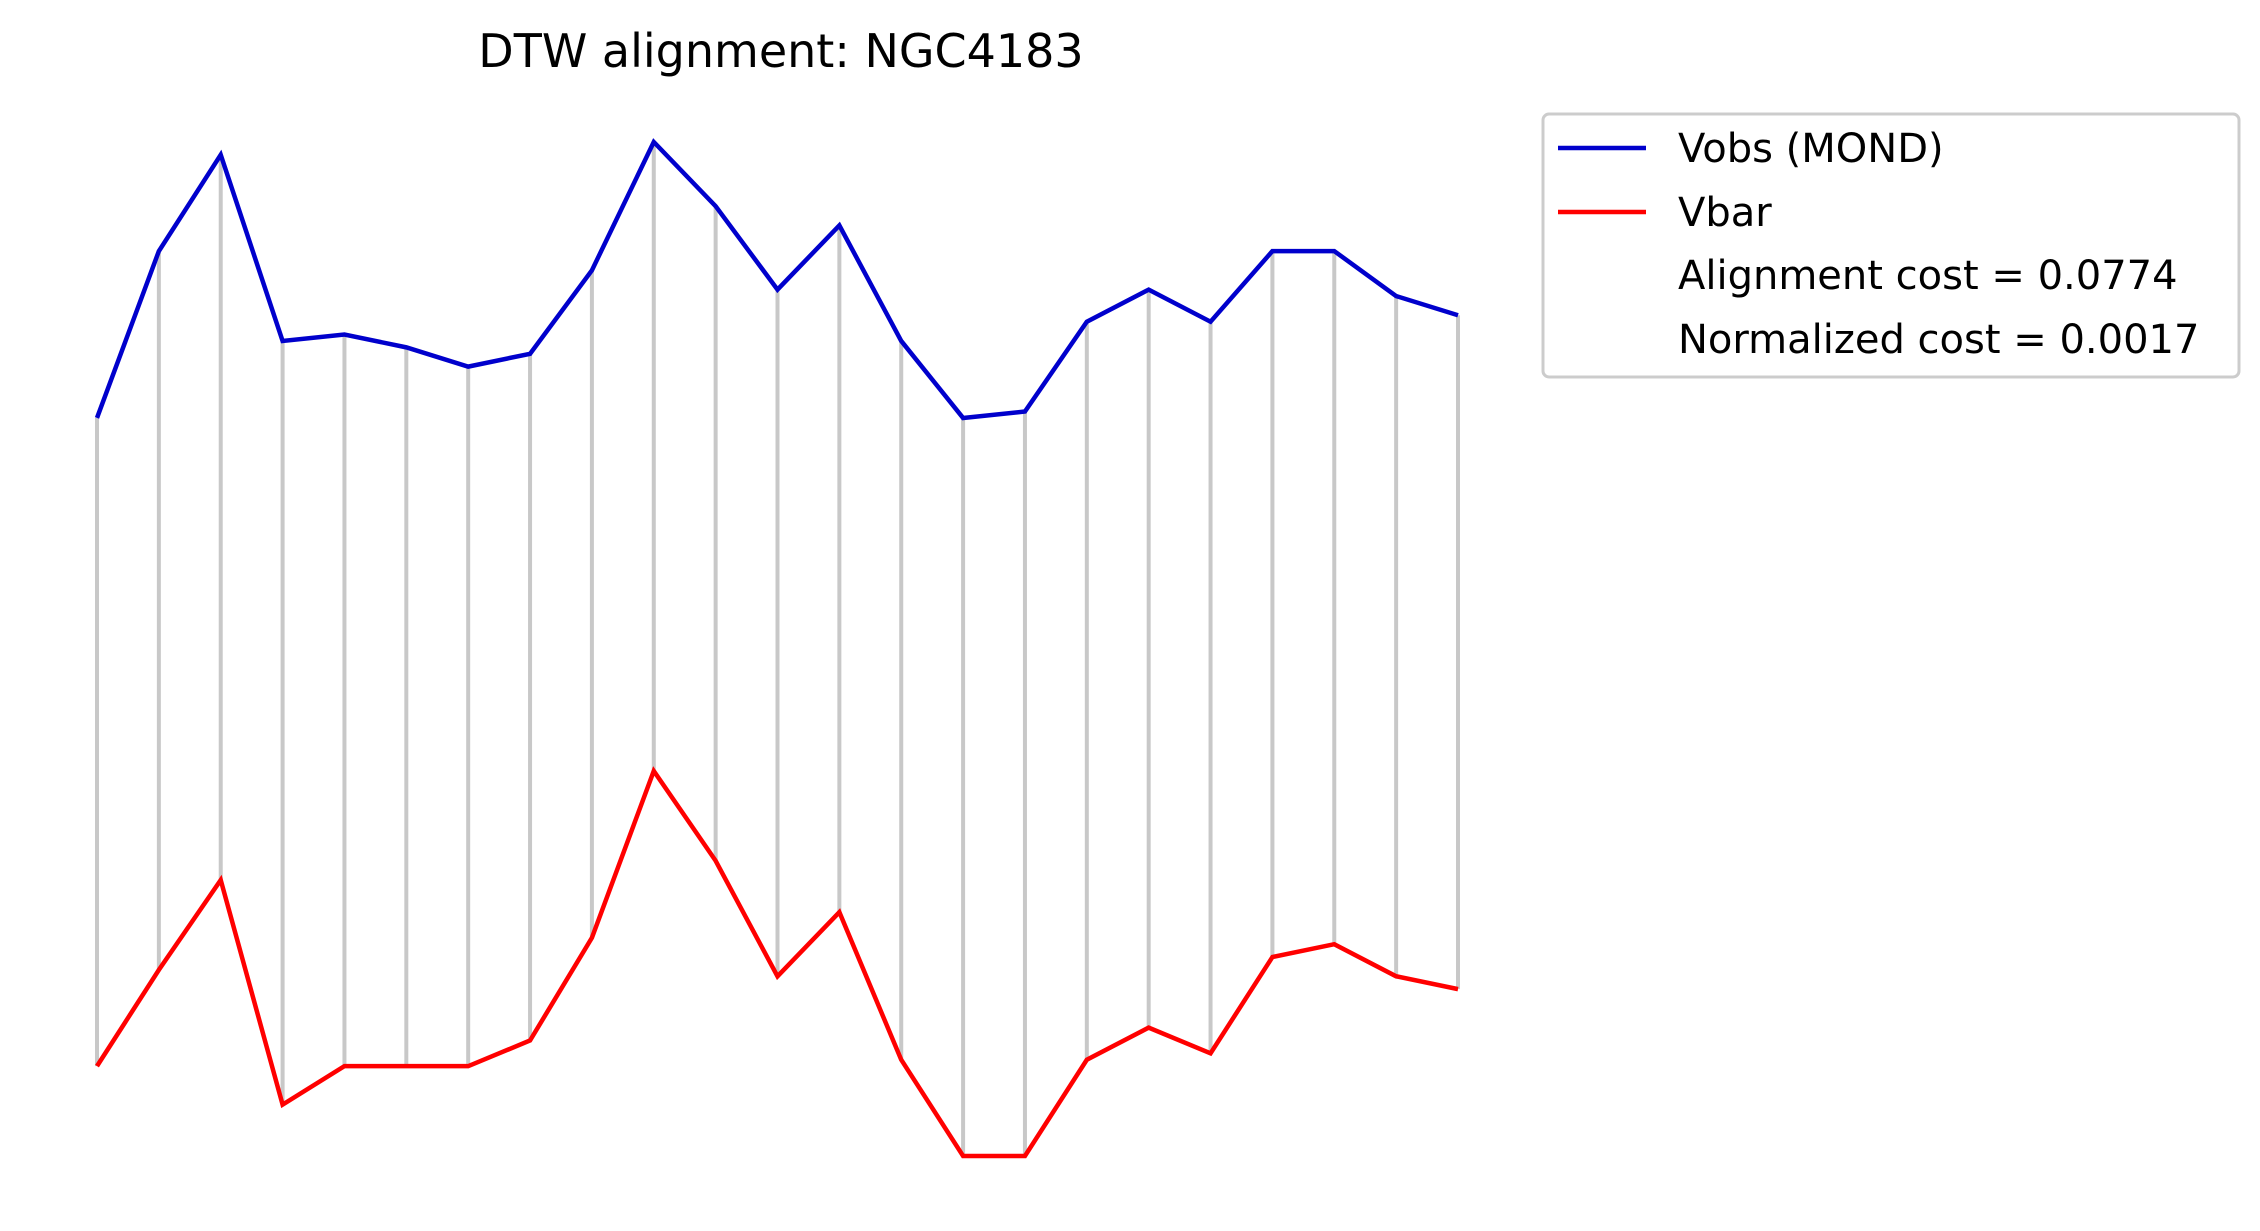 The height and width of the screenshot is (1231, 2260). I want to click on legend-label: Normalized cost = 0.0017, so click(1938, 340).